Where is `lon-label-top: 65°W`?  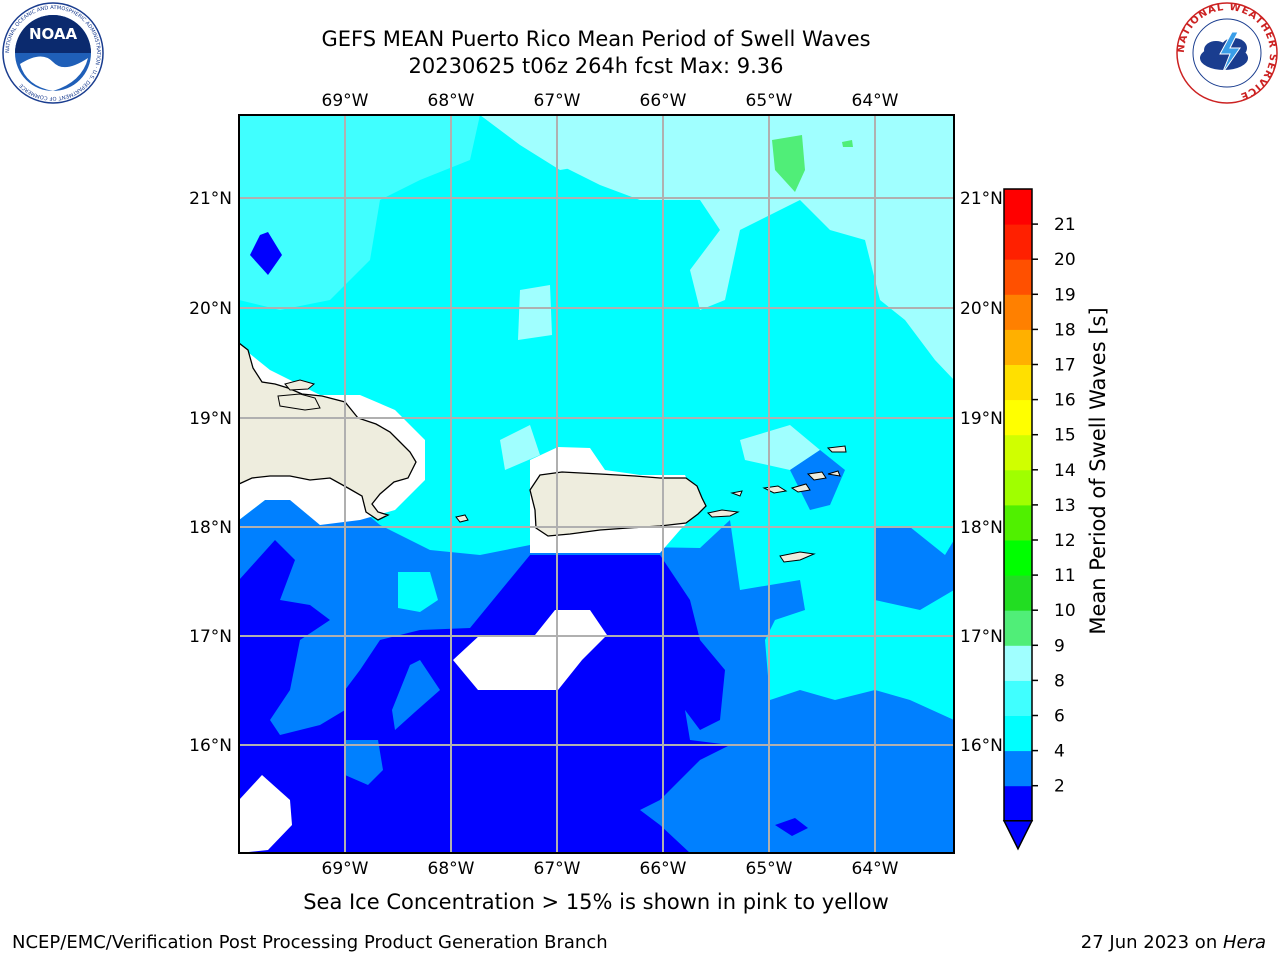 lon-label-top: 65°W is located at coordinates (769, 101).